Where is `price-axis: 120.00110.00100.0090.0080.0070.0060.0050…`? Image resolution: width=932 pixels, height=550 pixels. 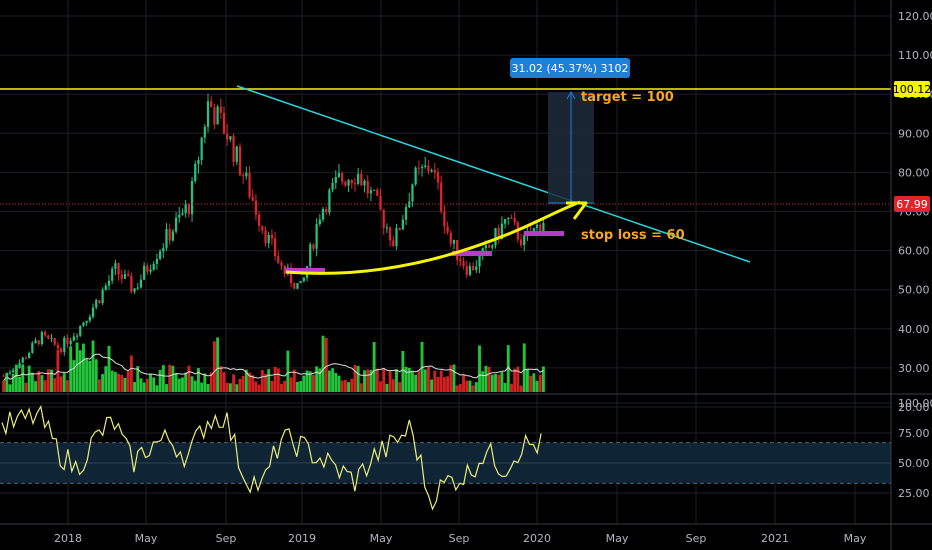 price-axis: 120.00110.00100.0090.0080.0070.0060.0050… is located at coordinates (915, 212).